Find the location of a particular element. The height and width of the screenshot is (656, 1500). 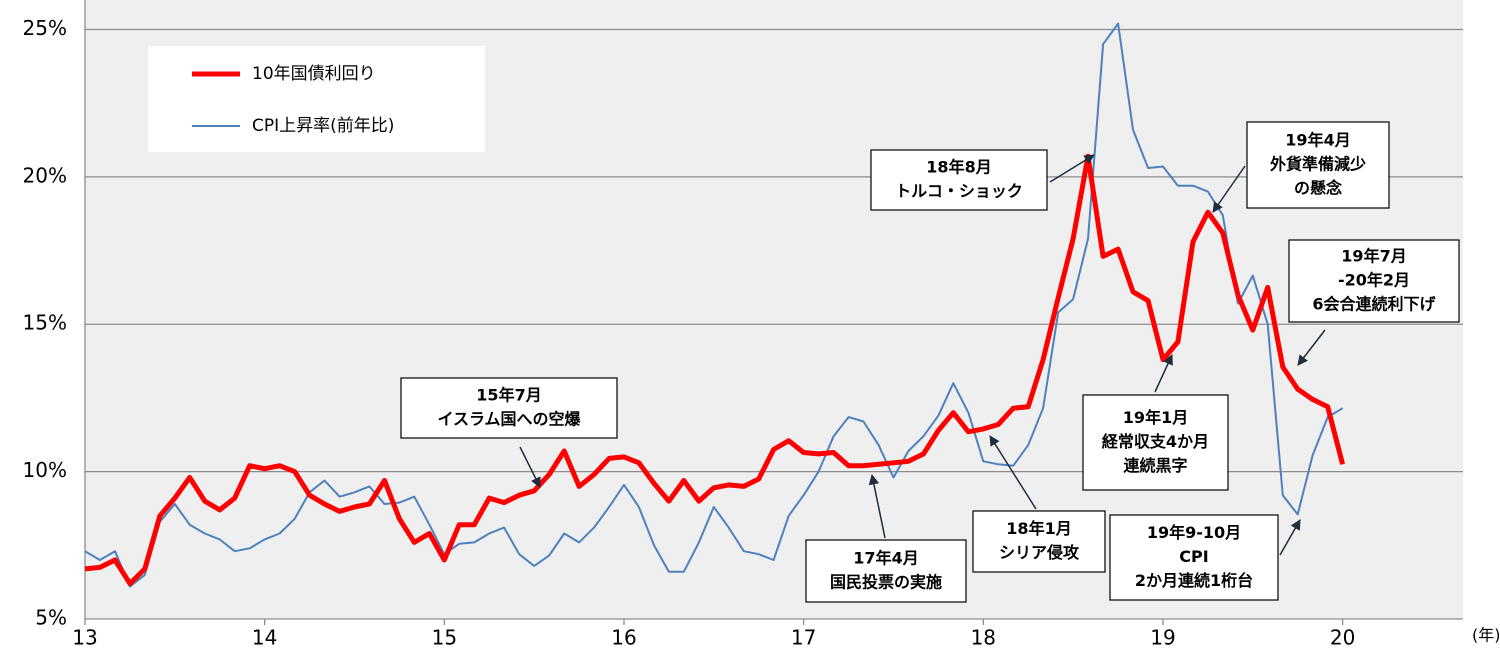

x-tick-label: 16 is located at coordinates (623, 638).